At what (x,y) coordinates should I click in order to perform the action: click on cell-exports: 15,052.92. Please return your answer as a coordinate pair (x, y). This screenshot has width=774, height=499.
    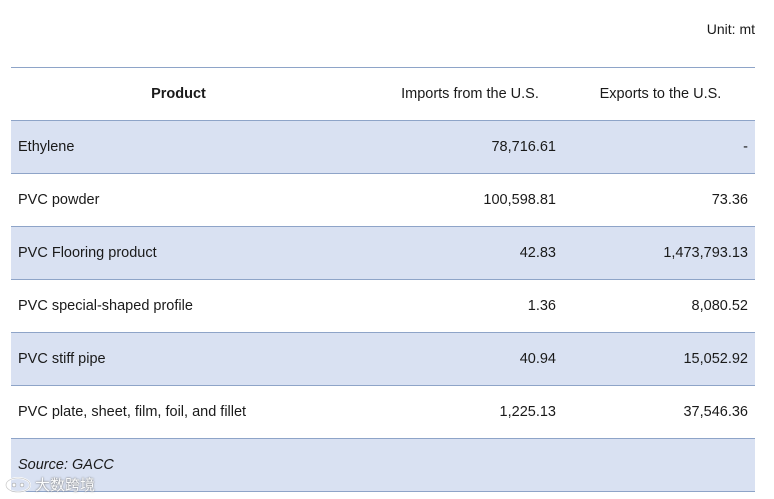
    Looking at the image, I should click on (715, 359).